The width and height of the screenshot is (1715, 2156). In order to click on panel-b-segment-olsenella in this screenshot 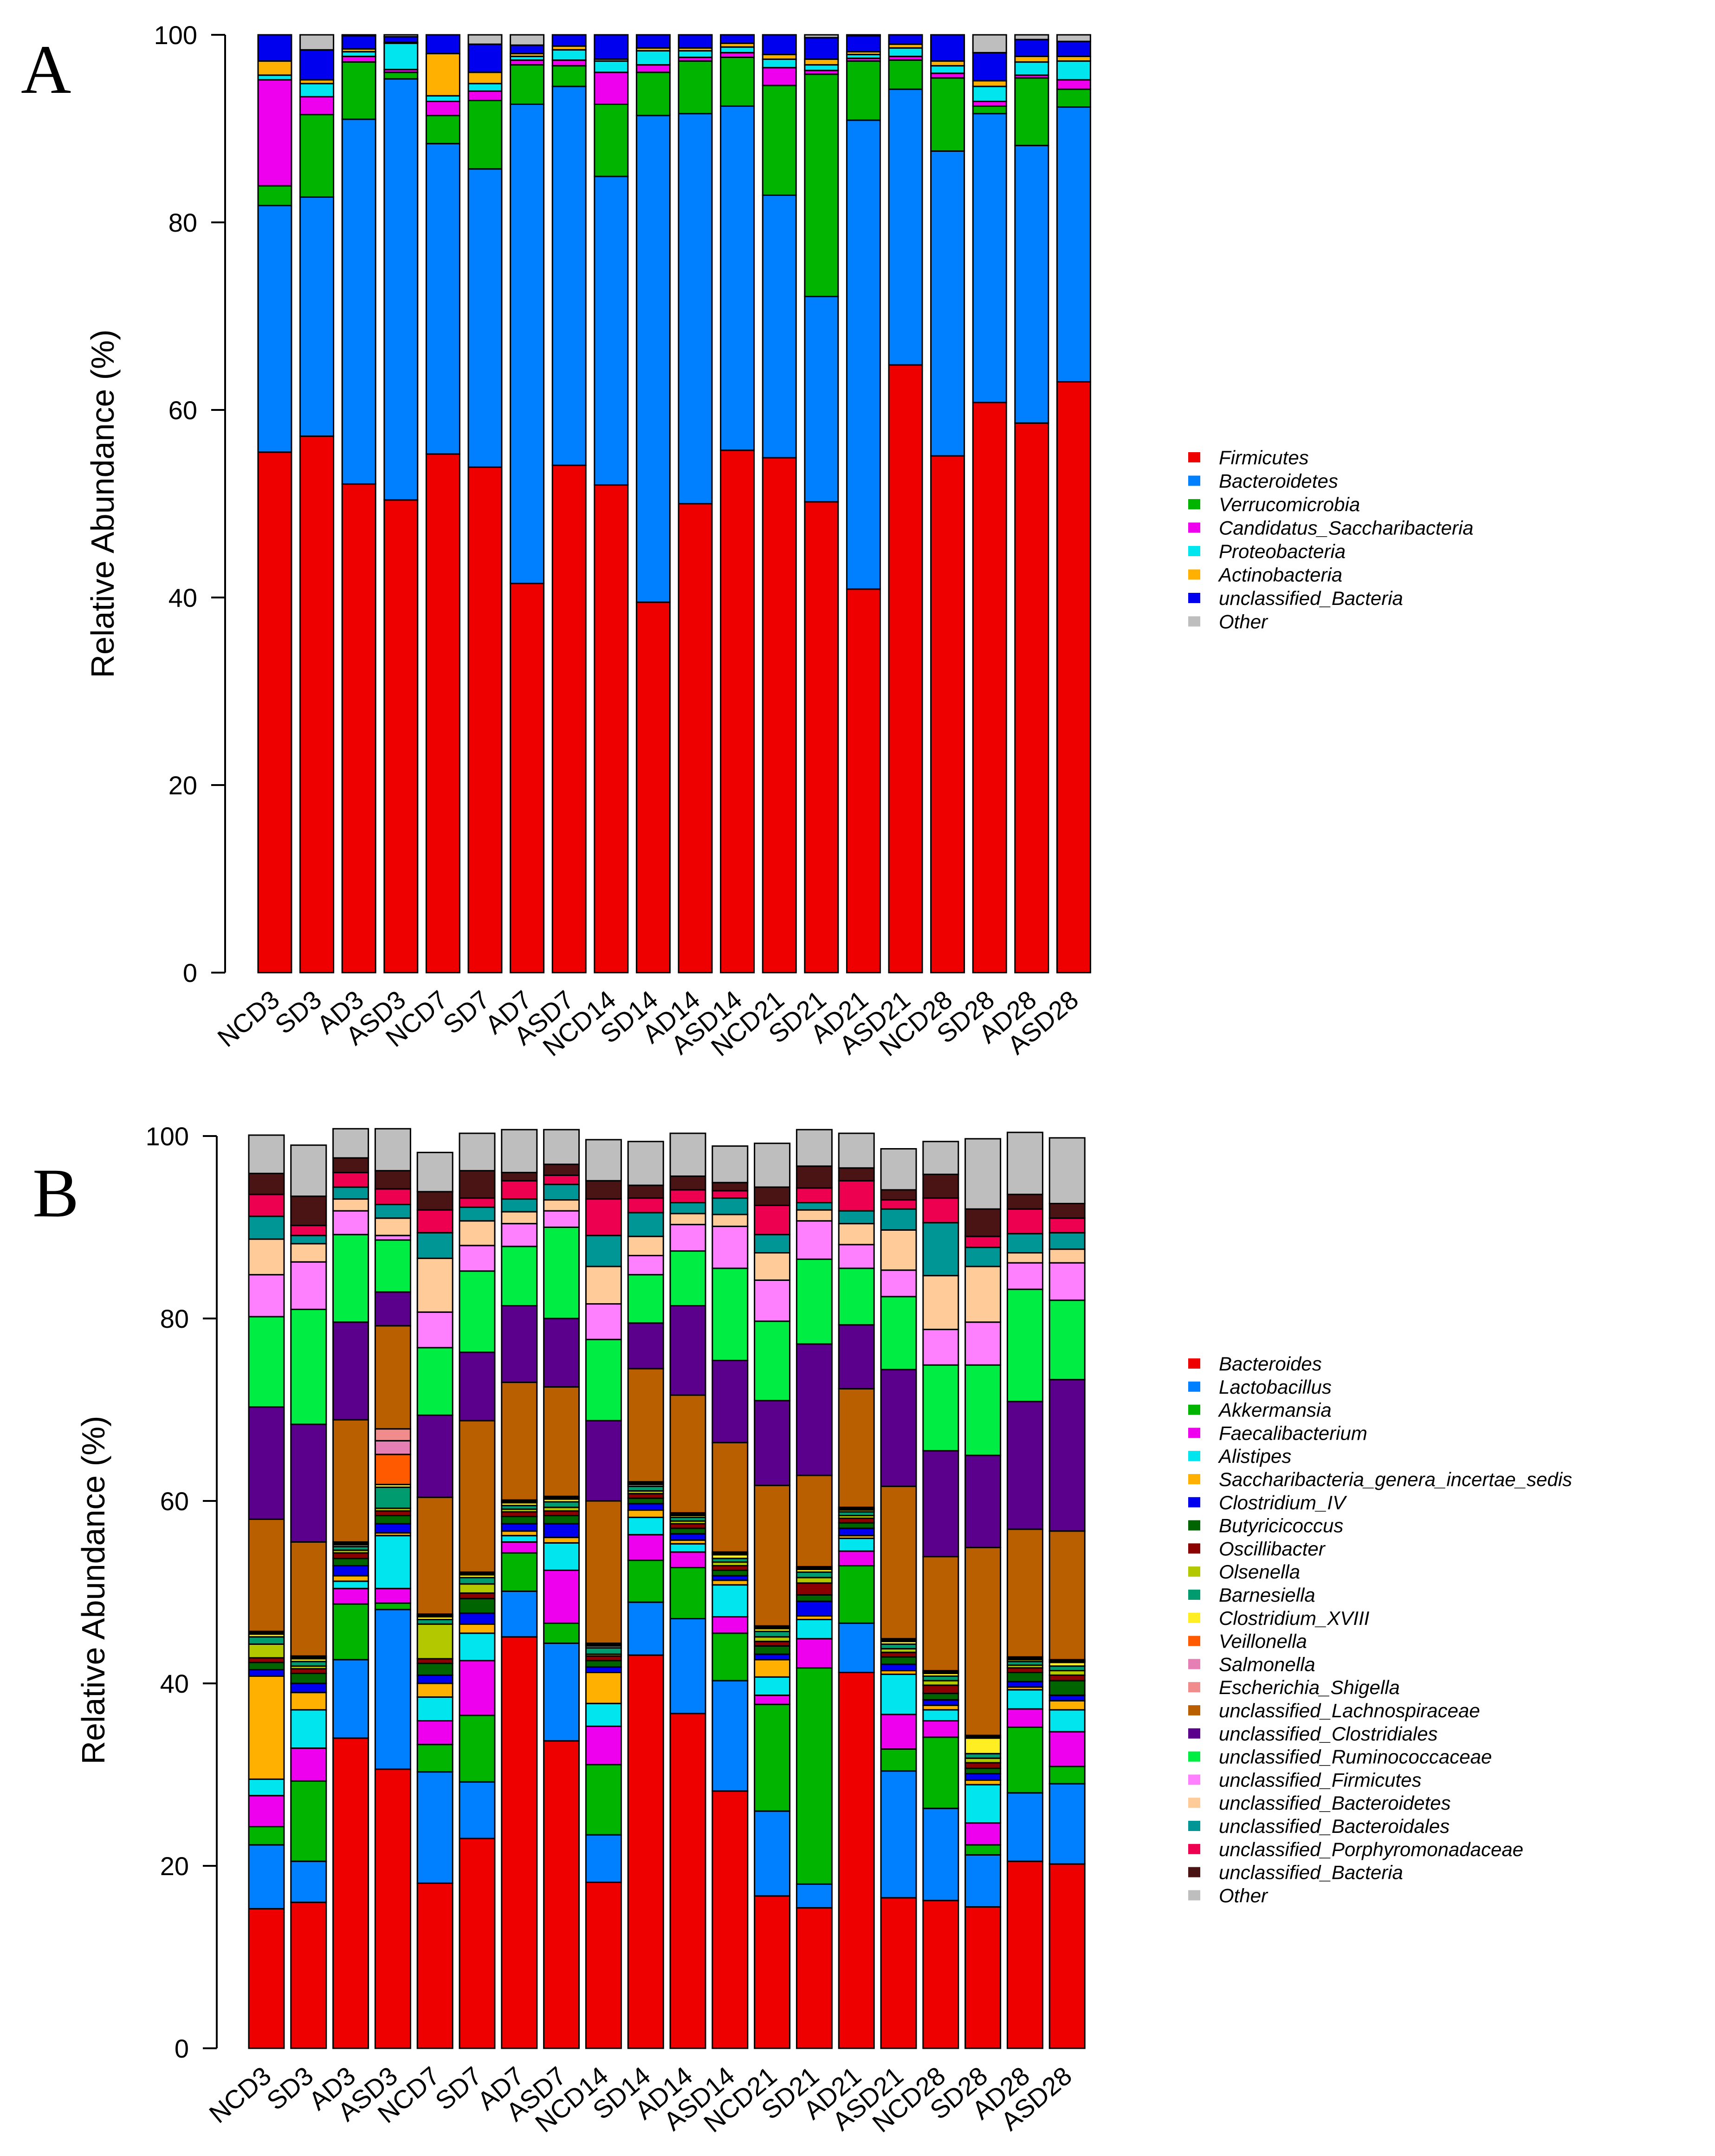, I will do `click(266, 1651)`.